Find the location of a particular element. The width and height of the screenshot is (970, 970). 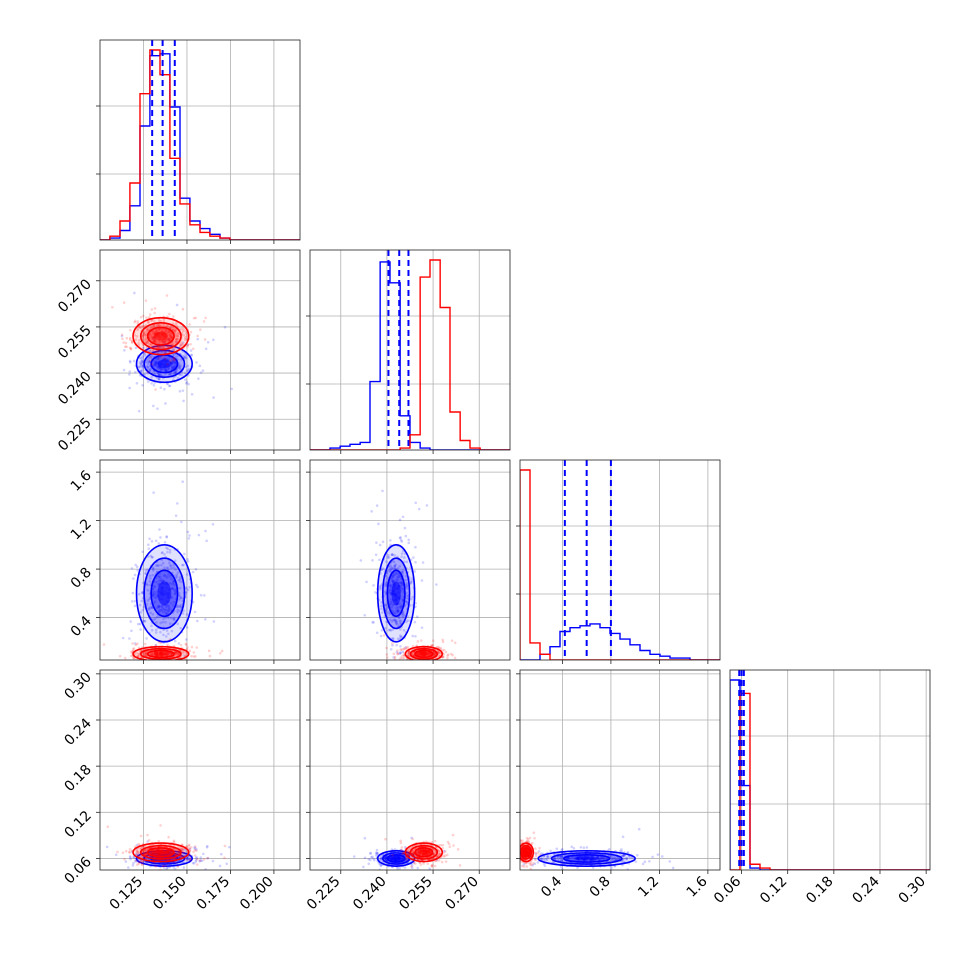

histogram-panel is located at coordinates (200, 140).